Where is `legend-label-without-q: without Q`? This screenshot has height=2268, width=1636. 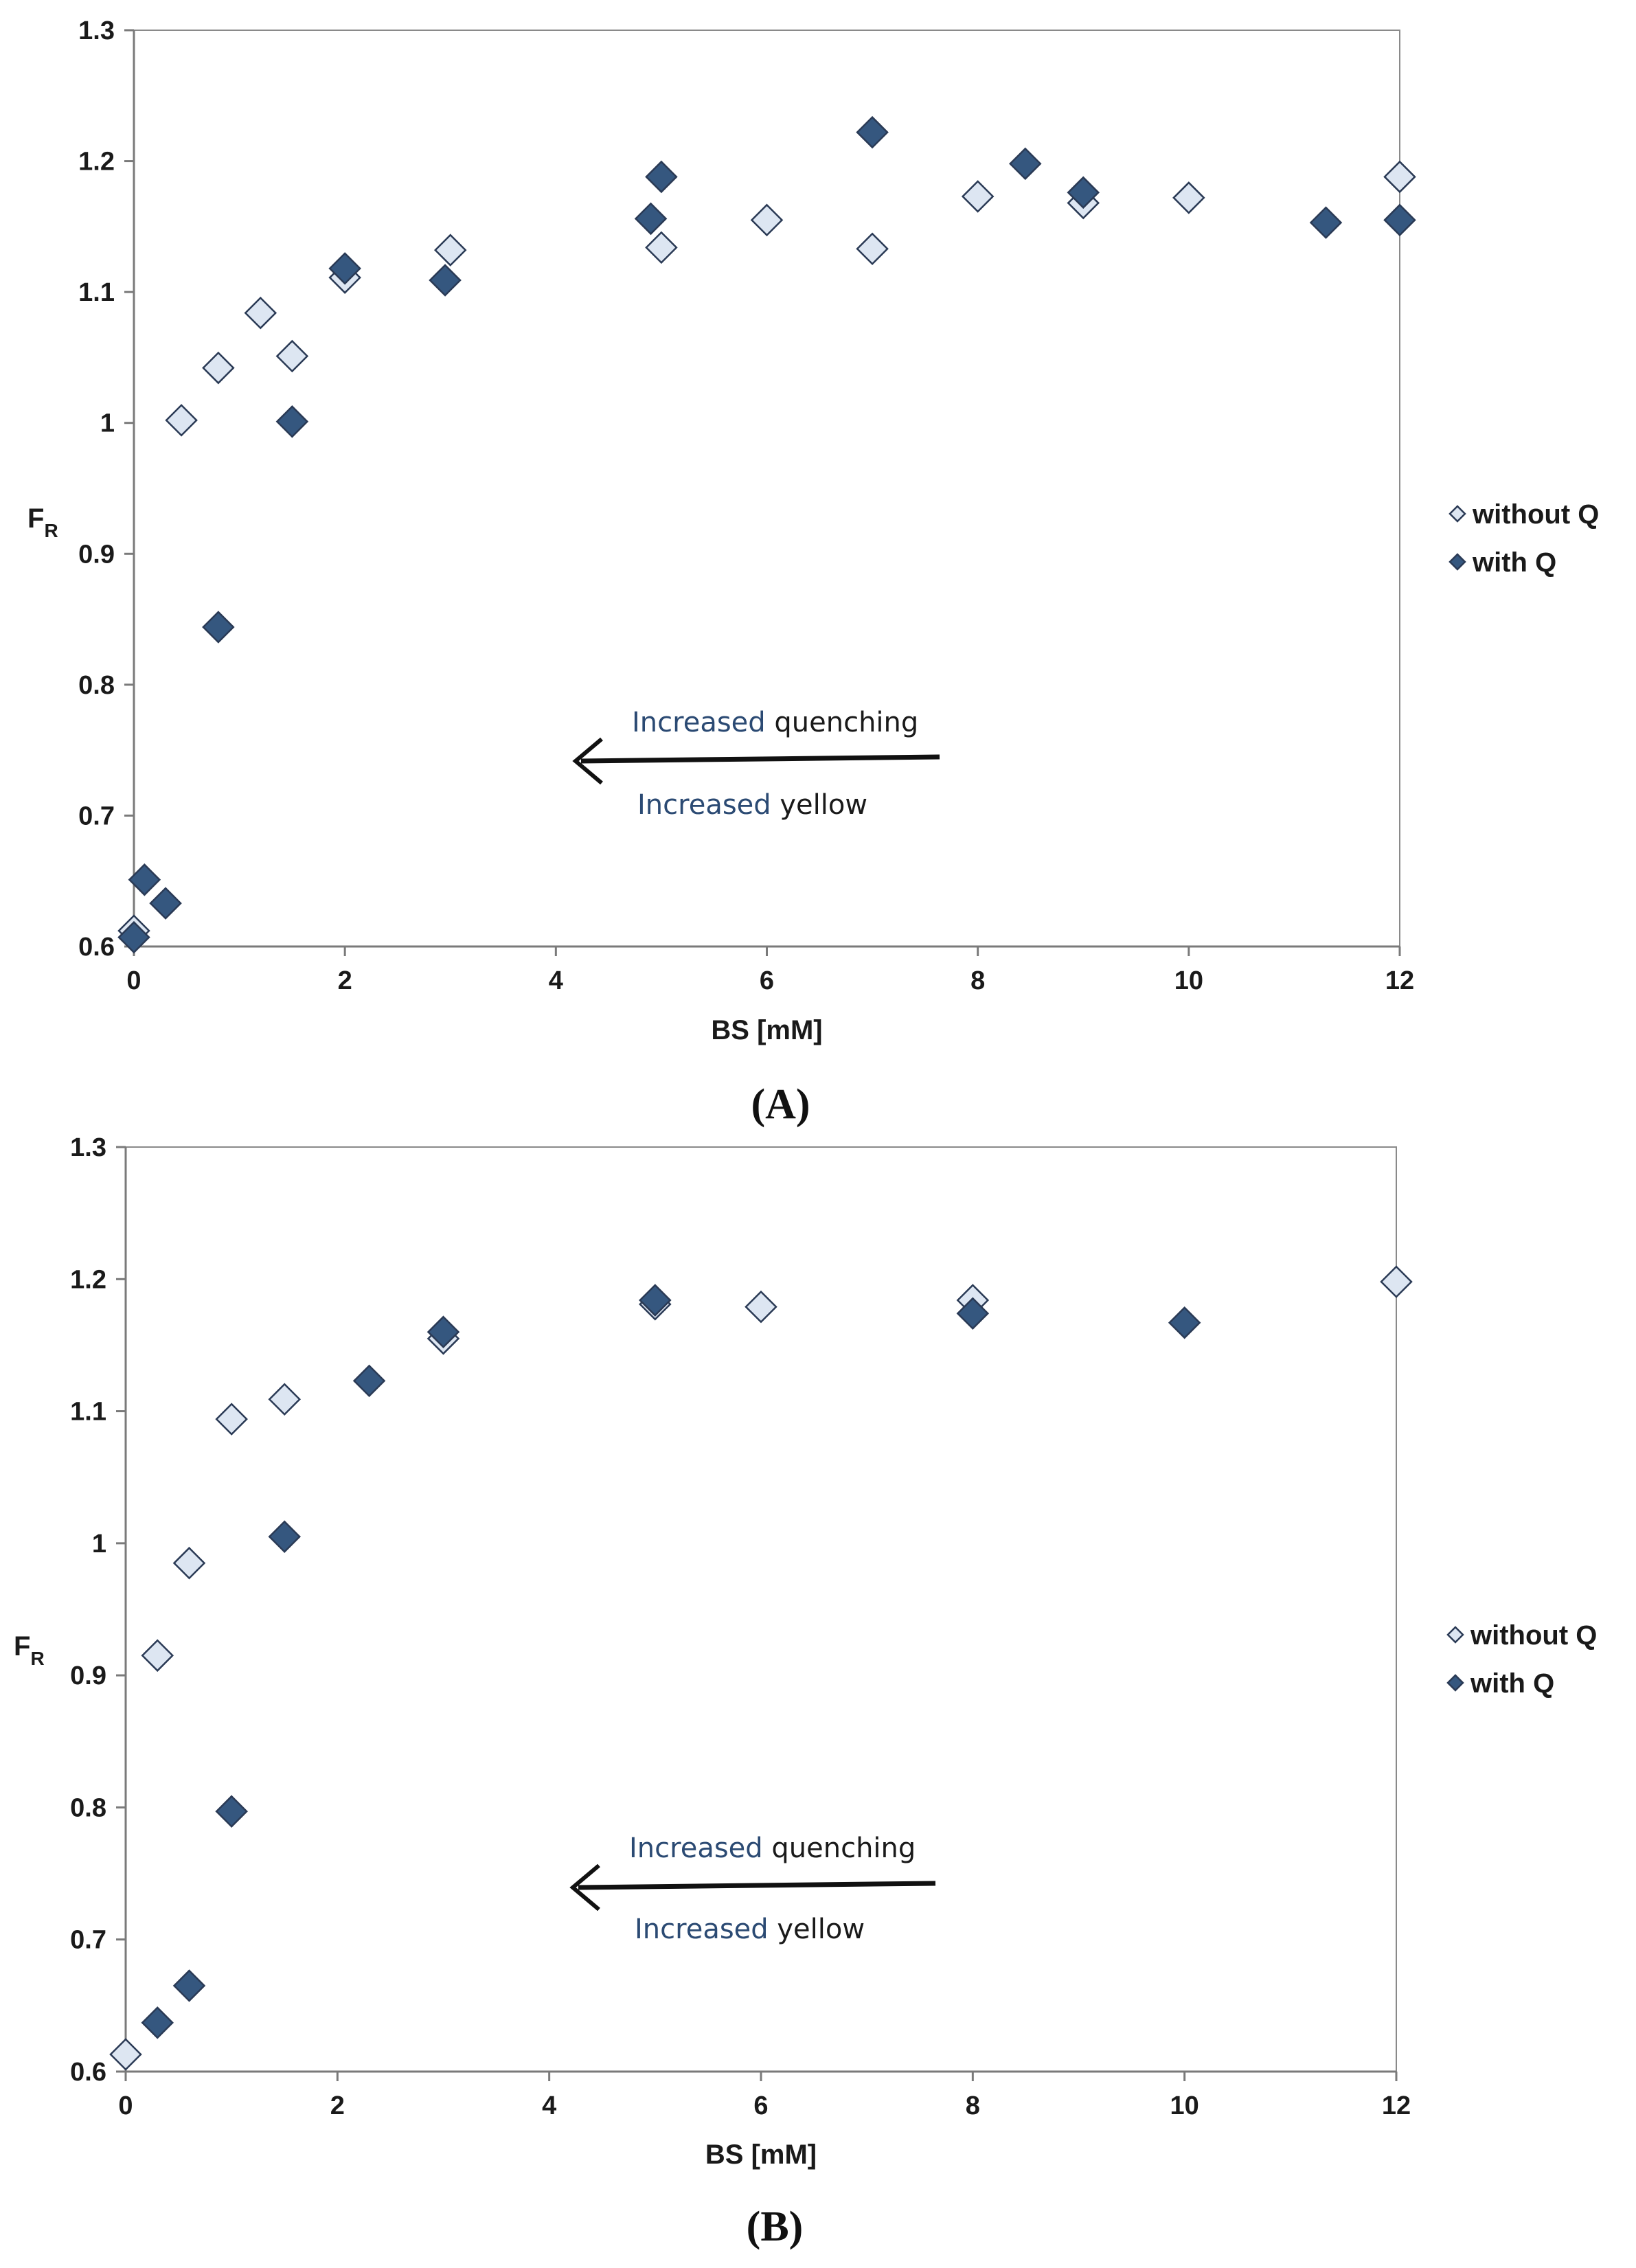 legend-label-without-q: without Q is located at coordinates (1535, 515).